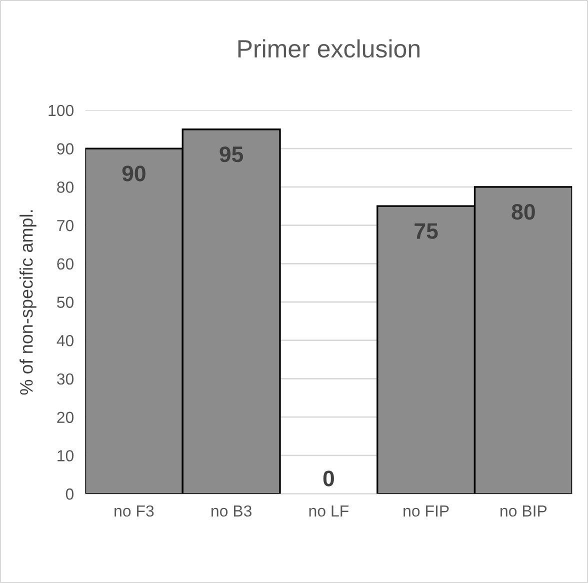  I want to click on x-tick-label: no B3, so click(232, 511).